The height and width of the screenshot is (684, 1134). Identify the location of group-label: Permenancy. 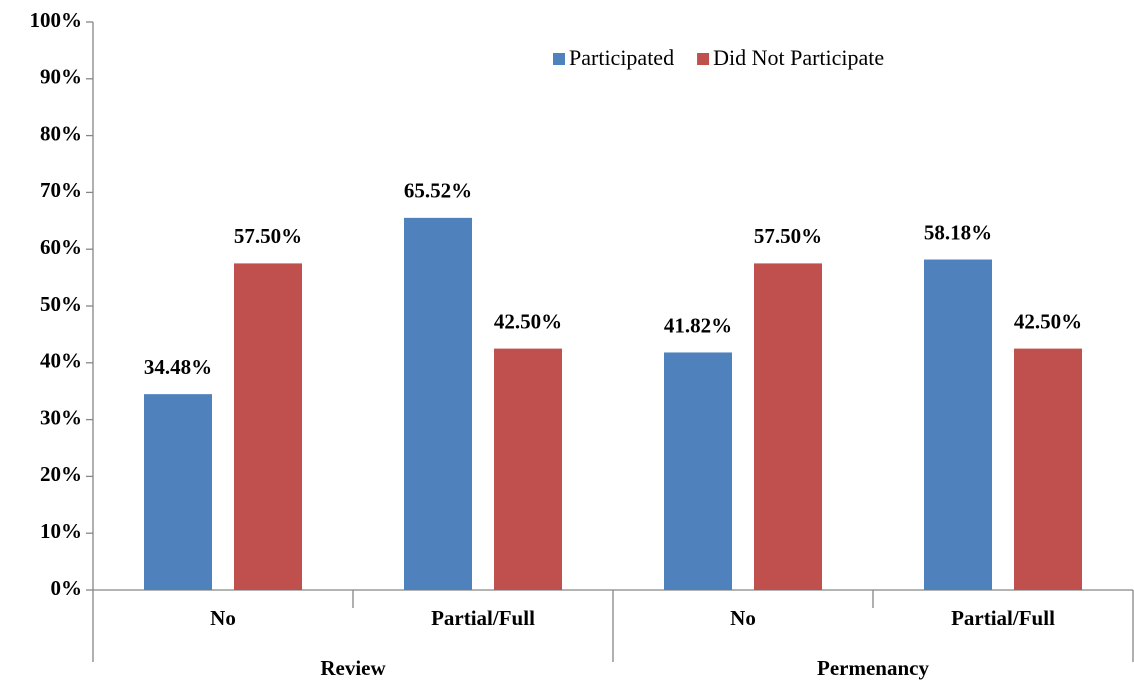
(873, 668).